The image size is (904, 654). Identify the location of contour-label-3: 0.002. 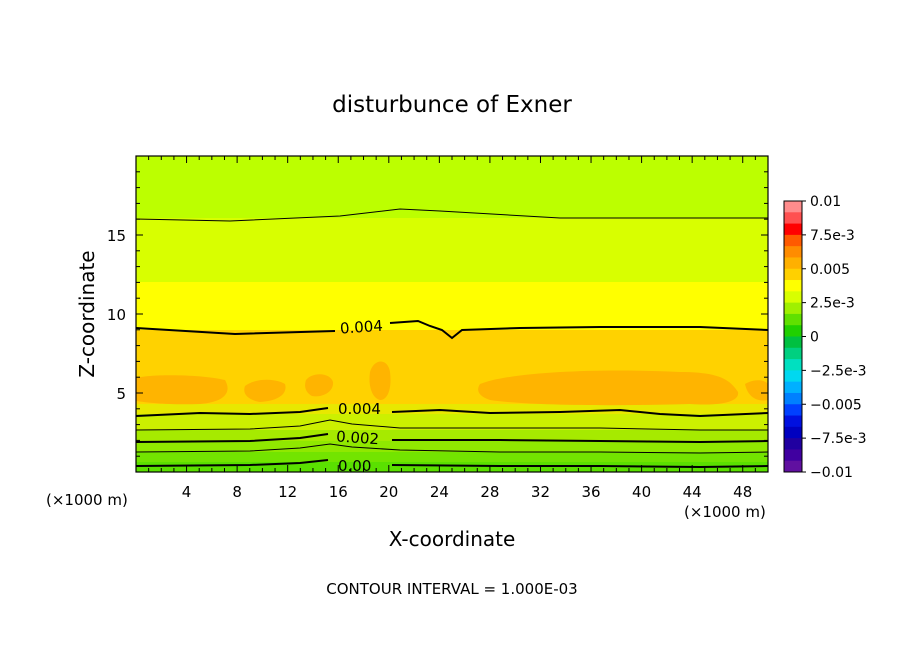
(358, 437).